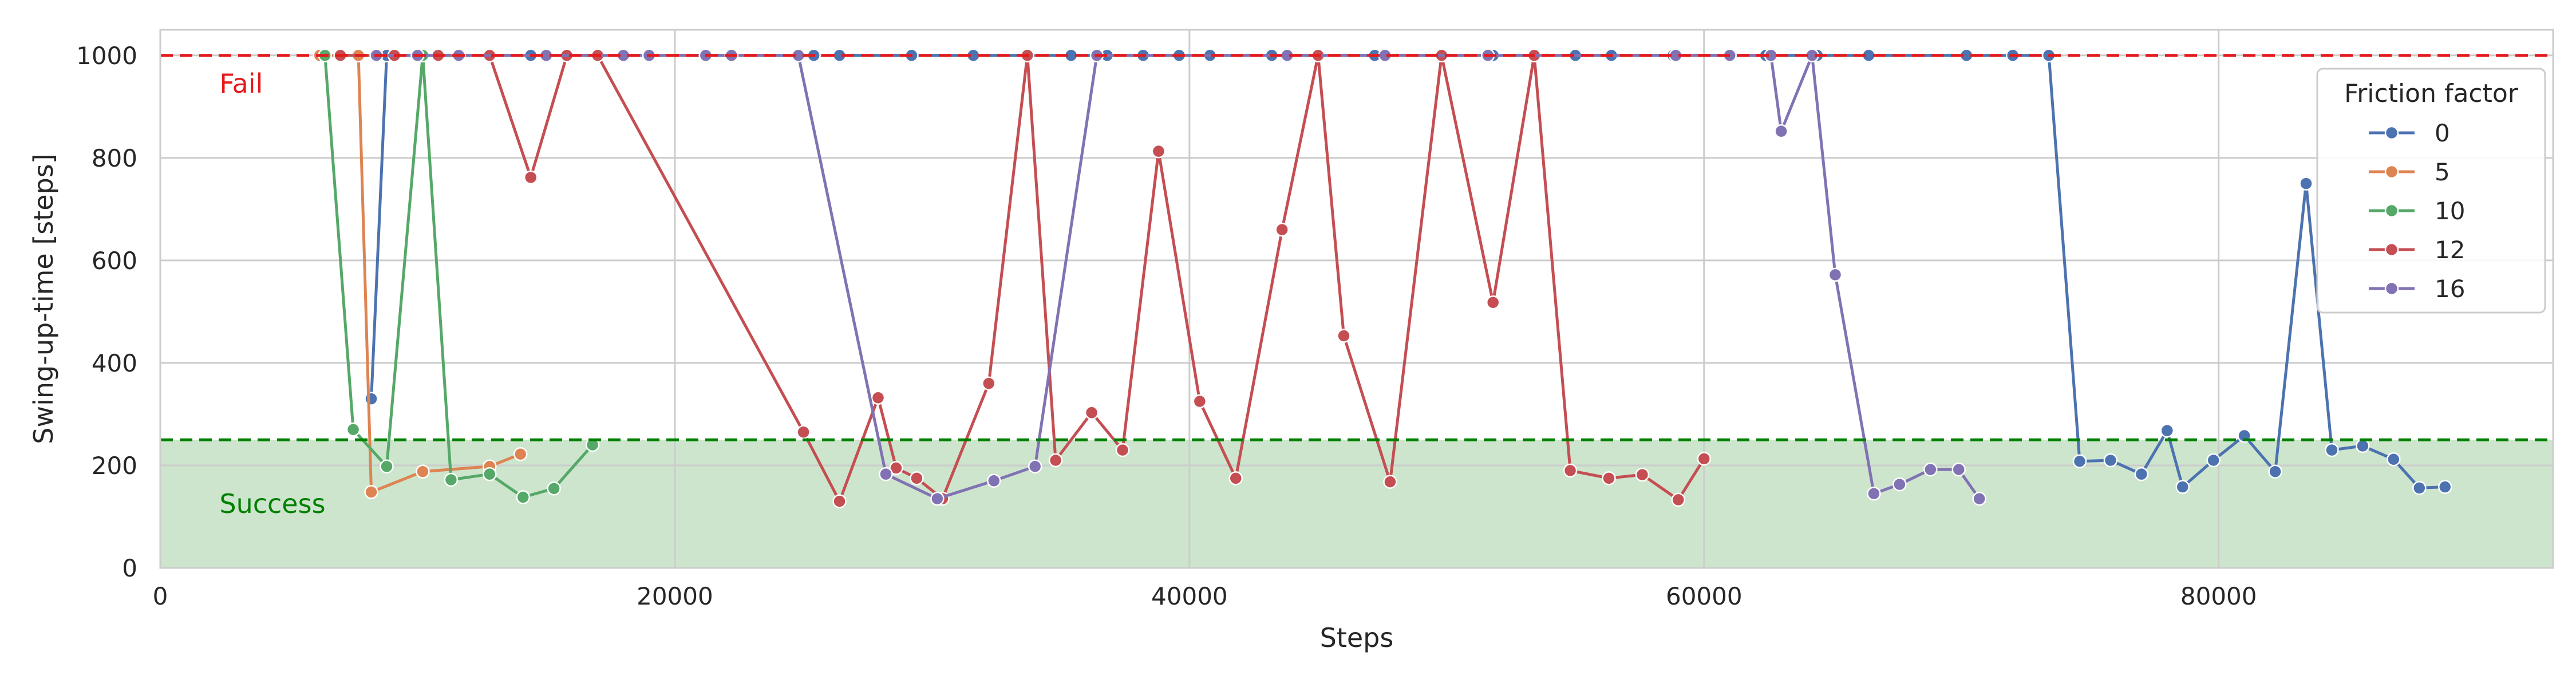 This screenshot has width=2576, height=687. I want to click on y-tick-label: 1000, so click(106, 56).